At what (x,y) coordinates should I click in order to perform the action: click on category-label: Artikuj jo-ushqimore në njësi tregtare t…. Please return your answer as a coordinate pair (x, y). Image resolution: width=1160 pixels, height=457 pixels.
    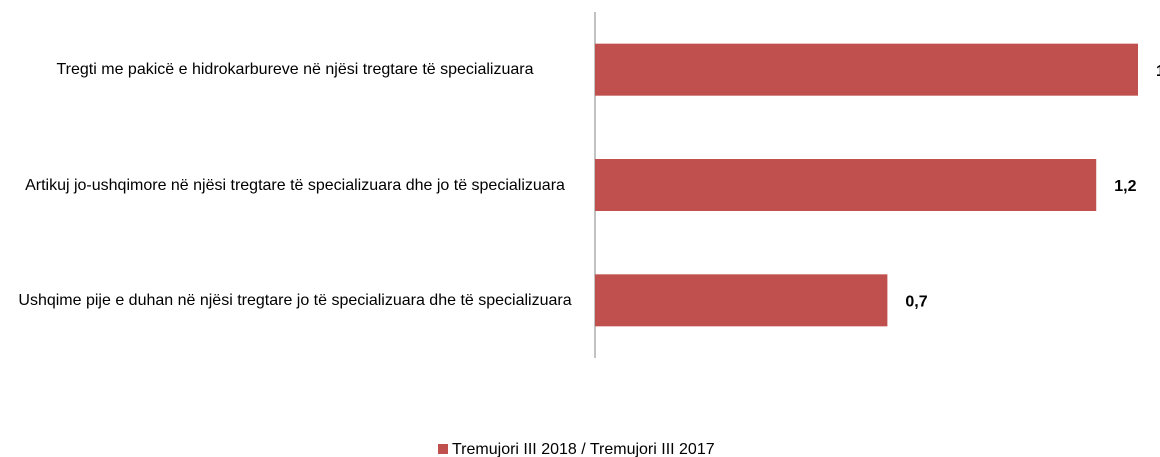
    Looking at the image, I should click on (295, 185).